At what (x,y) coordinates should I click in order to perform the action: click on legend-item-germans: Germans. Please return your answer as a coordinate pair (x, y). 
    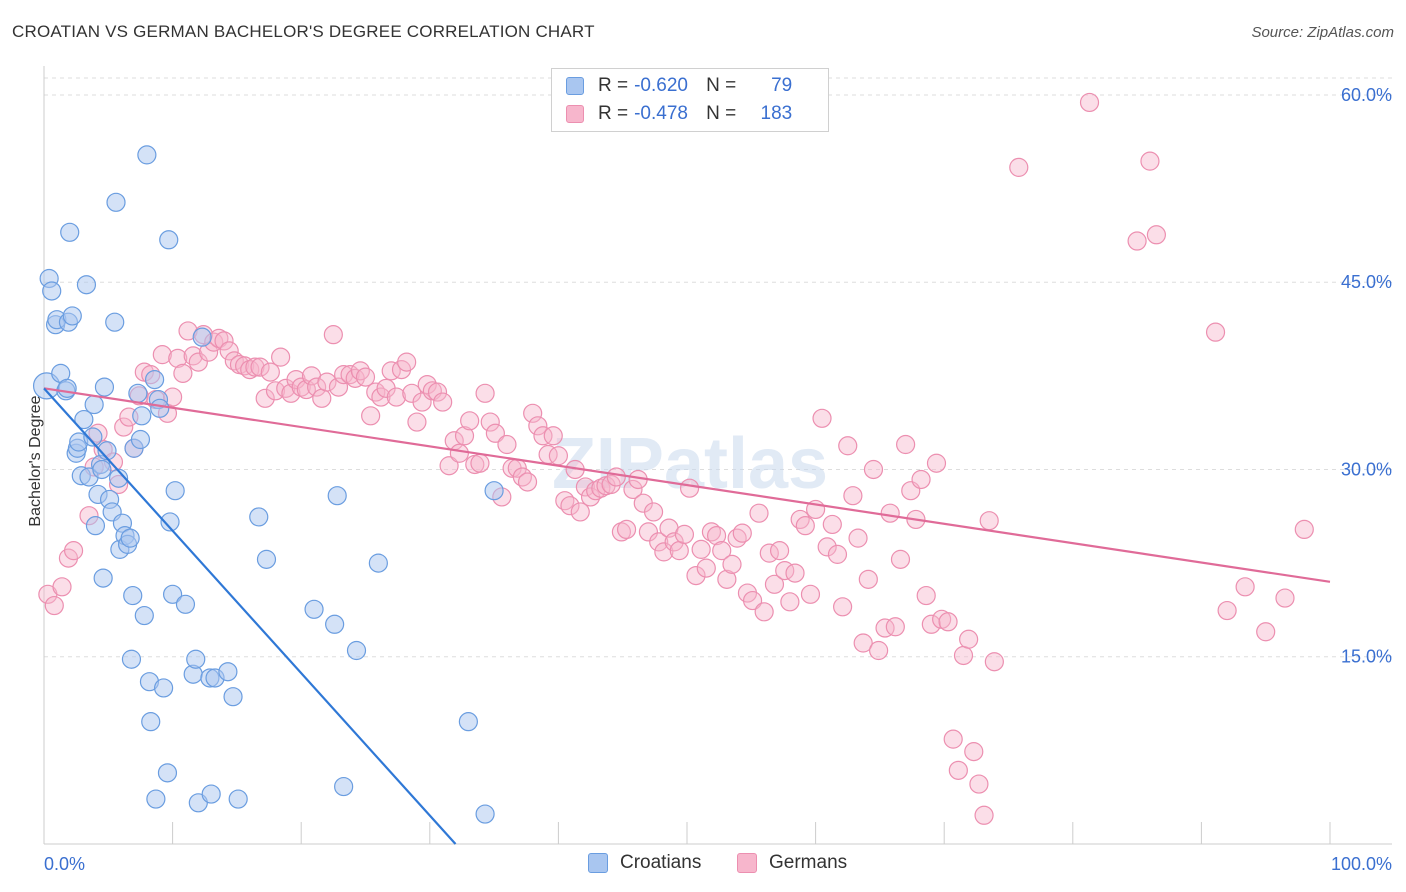
    Looking at the image, I should click on (792, 863).